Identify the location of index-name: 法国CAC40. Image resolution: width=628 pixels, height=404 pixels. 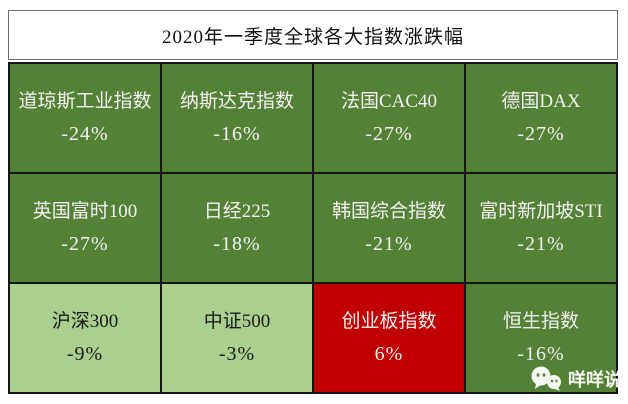
(389, 101).